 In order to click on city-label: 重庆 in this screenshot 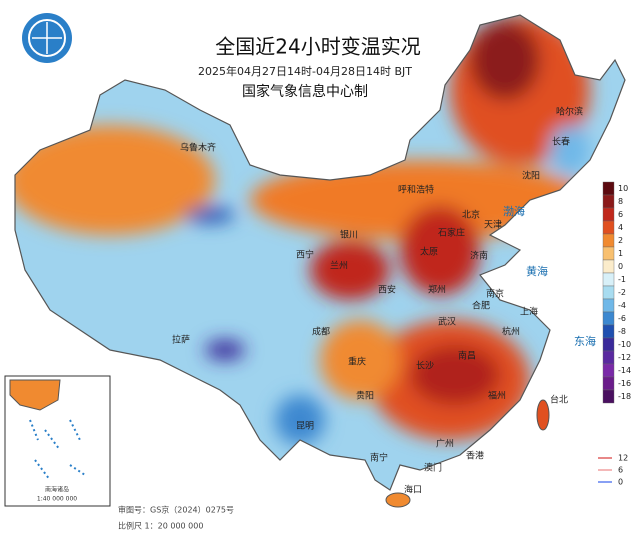, I will do `click(357, 362)`.